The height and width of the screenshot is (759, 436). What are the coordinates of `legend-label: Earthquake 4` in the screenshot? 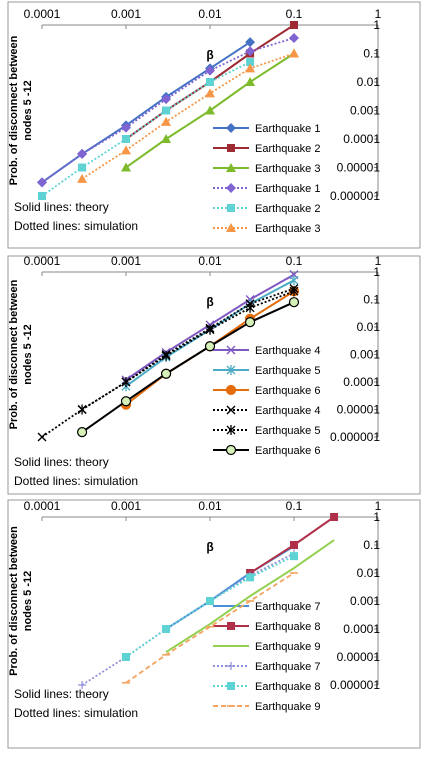 It's located at (287, 411).